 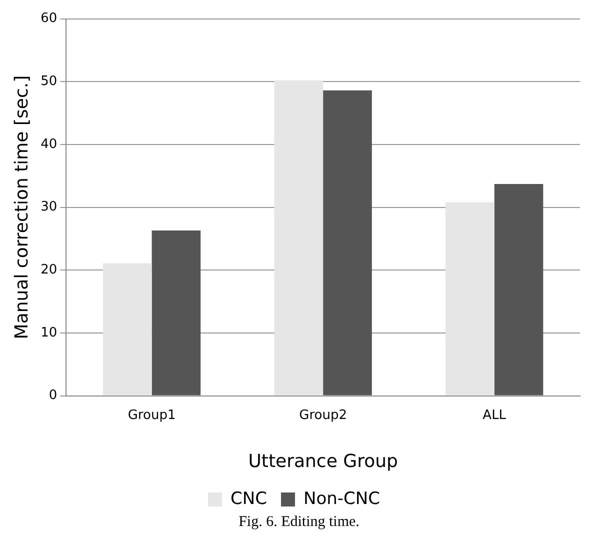 What do you see at coordinates (21, 207) in the screenshot?
I see `y-axis-title: Manual correction time [sec.]` at bounding box center [21, 207].